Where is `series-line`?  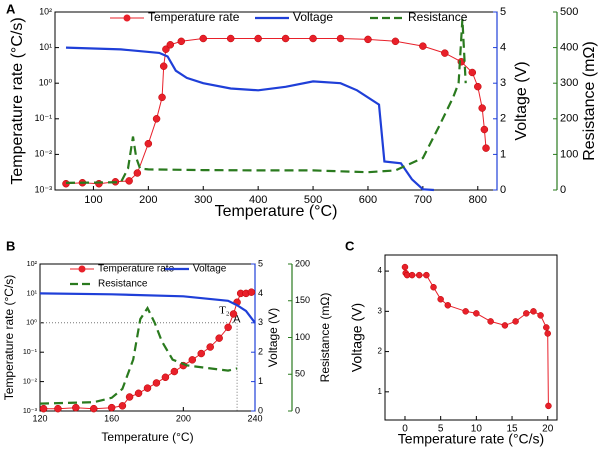
series-line is located at coordinates (147, 308).